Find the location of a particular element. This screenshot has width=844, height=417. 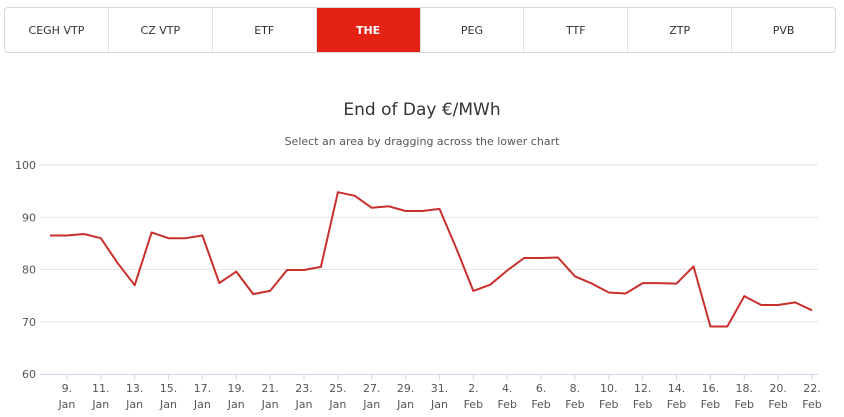

tab-pvb: PVB is located at coordinates (783, 30).